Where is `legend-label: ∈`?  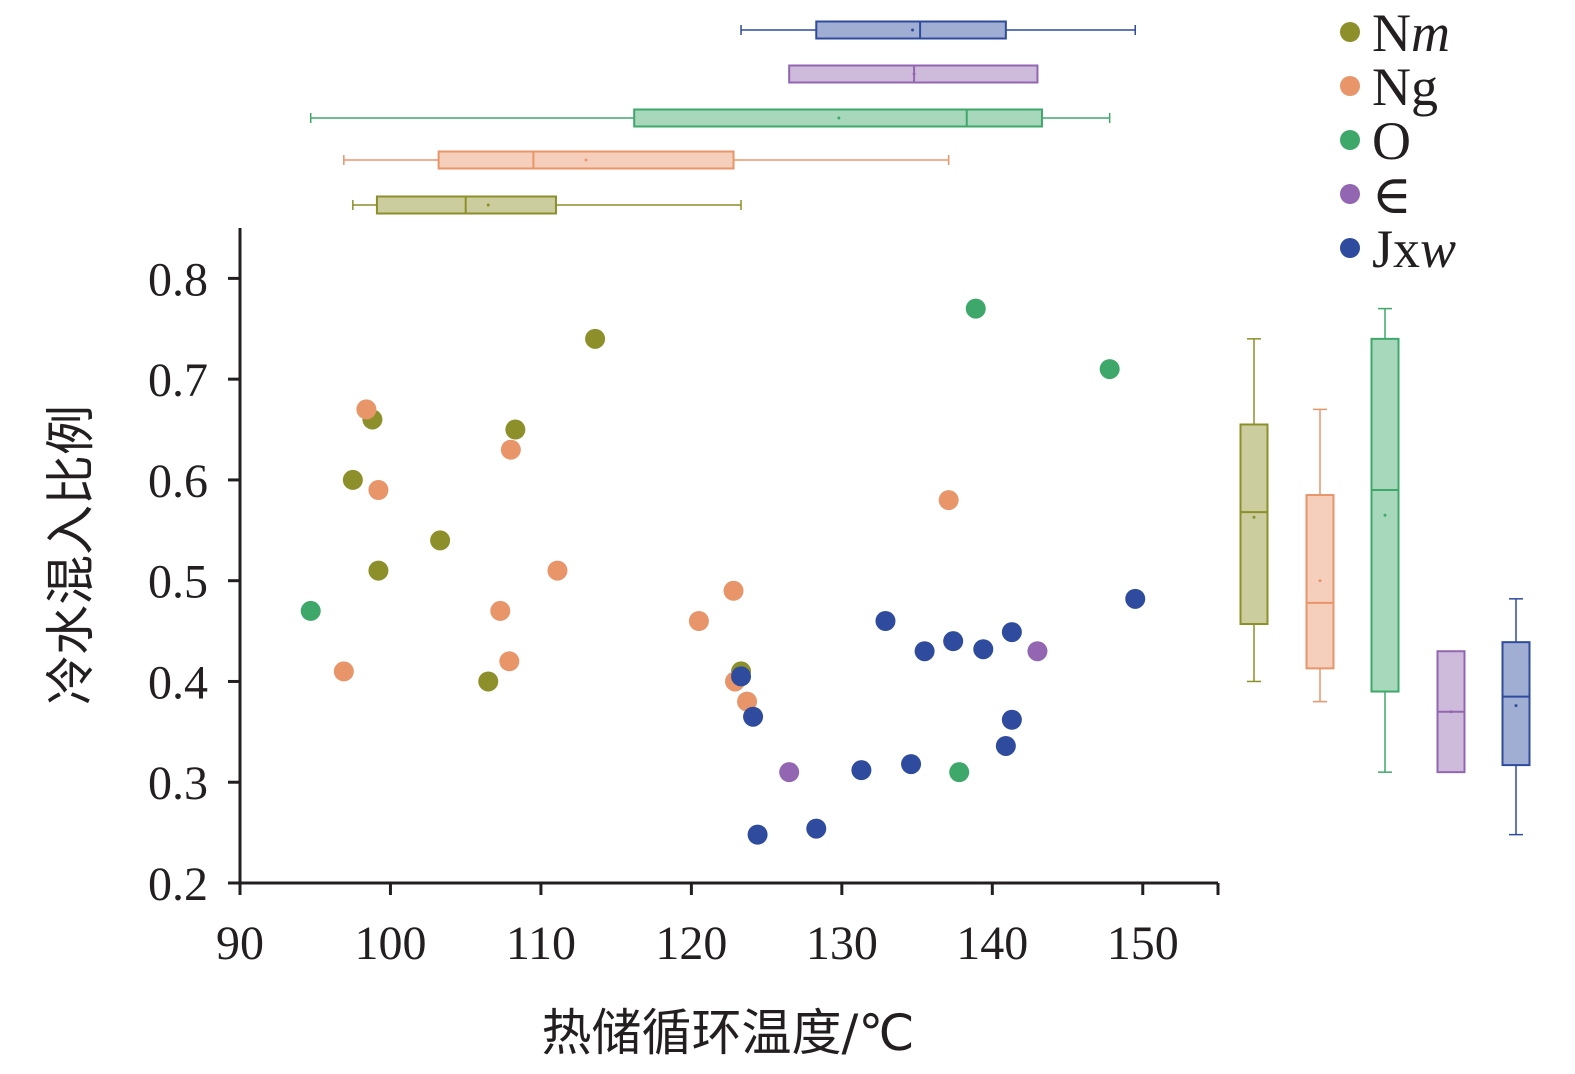 legend-label: ∈ is located at coordinates (1392, 195).